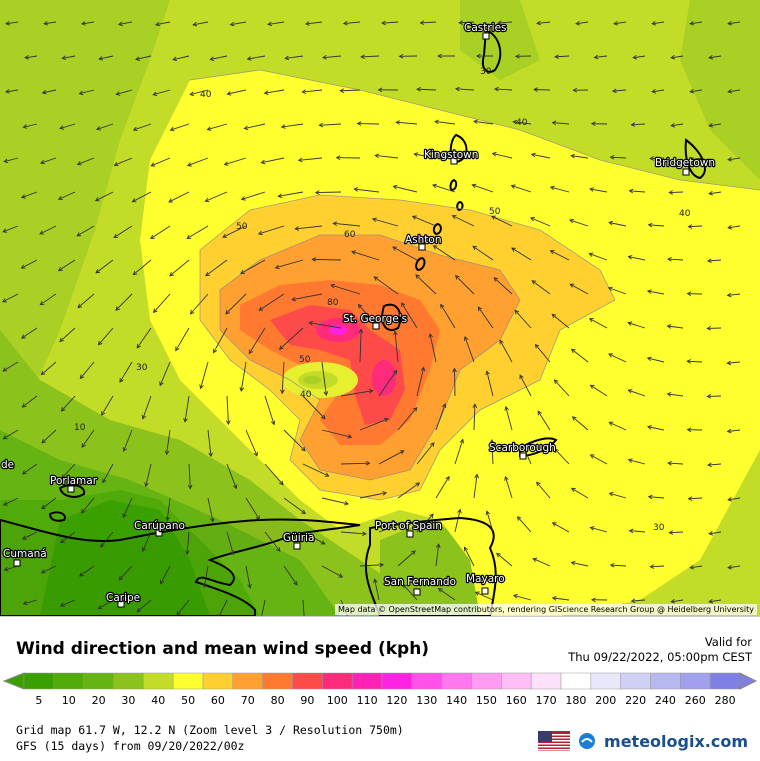 Image resolution: width=760 pixels, height=761 pixels. What do you see at coordinates (605, 700) in the screenshot?
I see `scale-label: 200` at bounding box center [605, 700].